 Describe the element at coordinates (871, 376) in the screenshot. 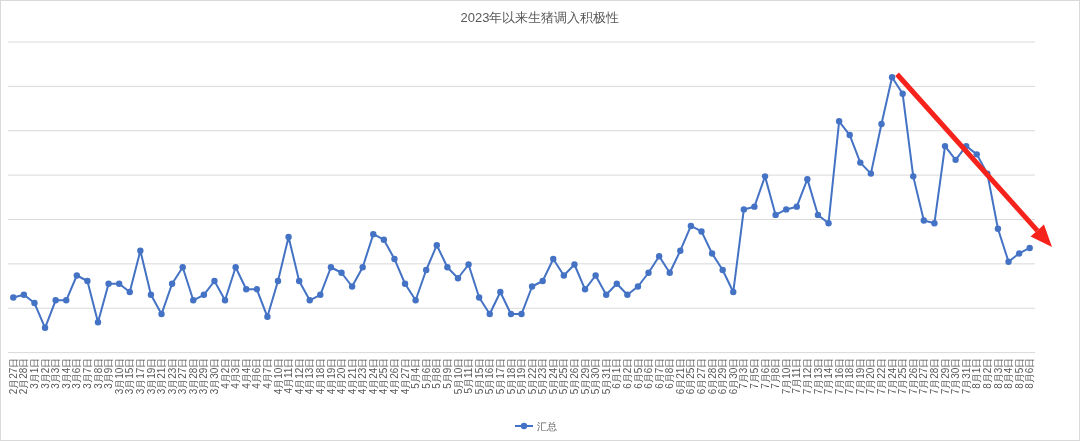

I see `x-tick-label: 7月20日` at that location.